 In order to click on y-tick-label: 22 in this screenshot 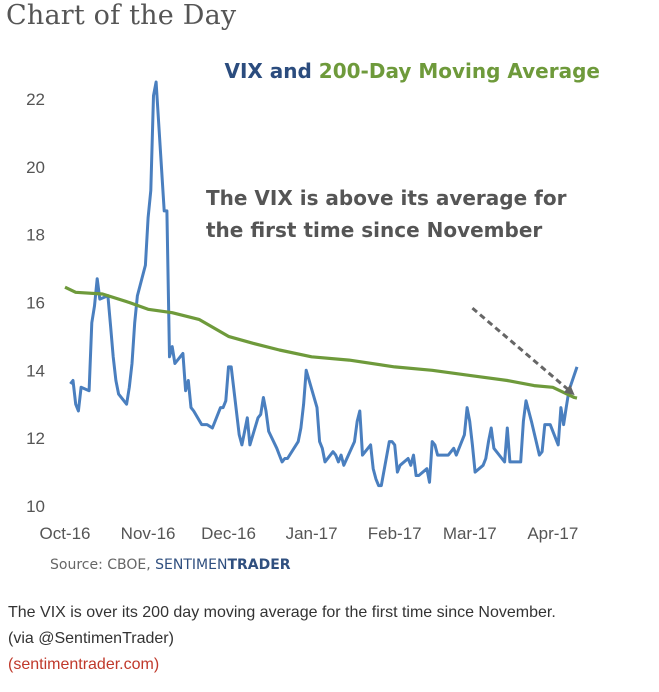, I will do `click(35, 99)`.